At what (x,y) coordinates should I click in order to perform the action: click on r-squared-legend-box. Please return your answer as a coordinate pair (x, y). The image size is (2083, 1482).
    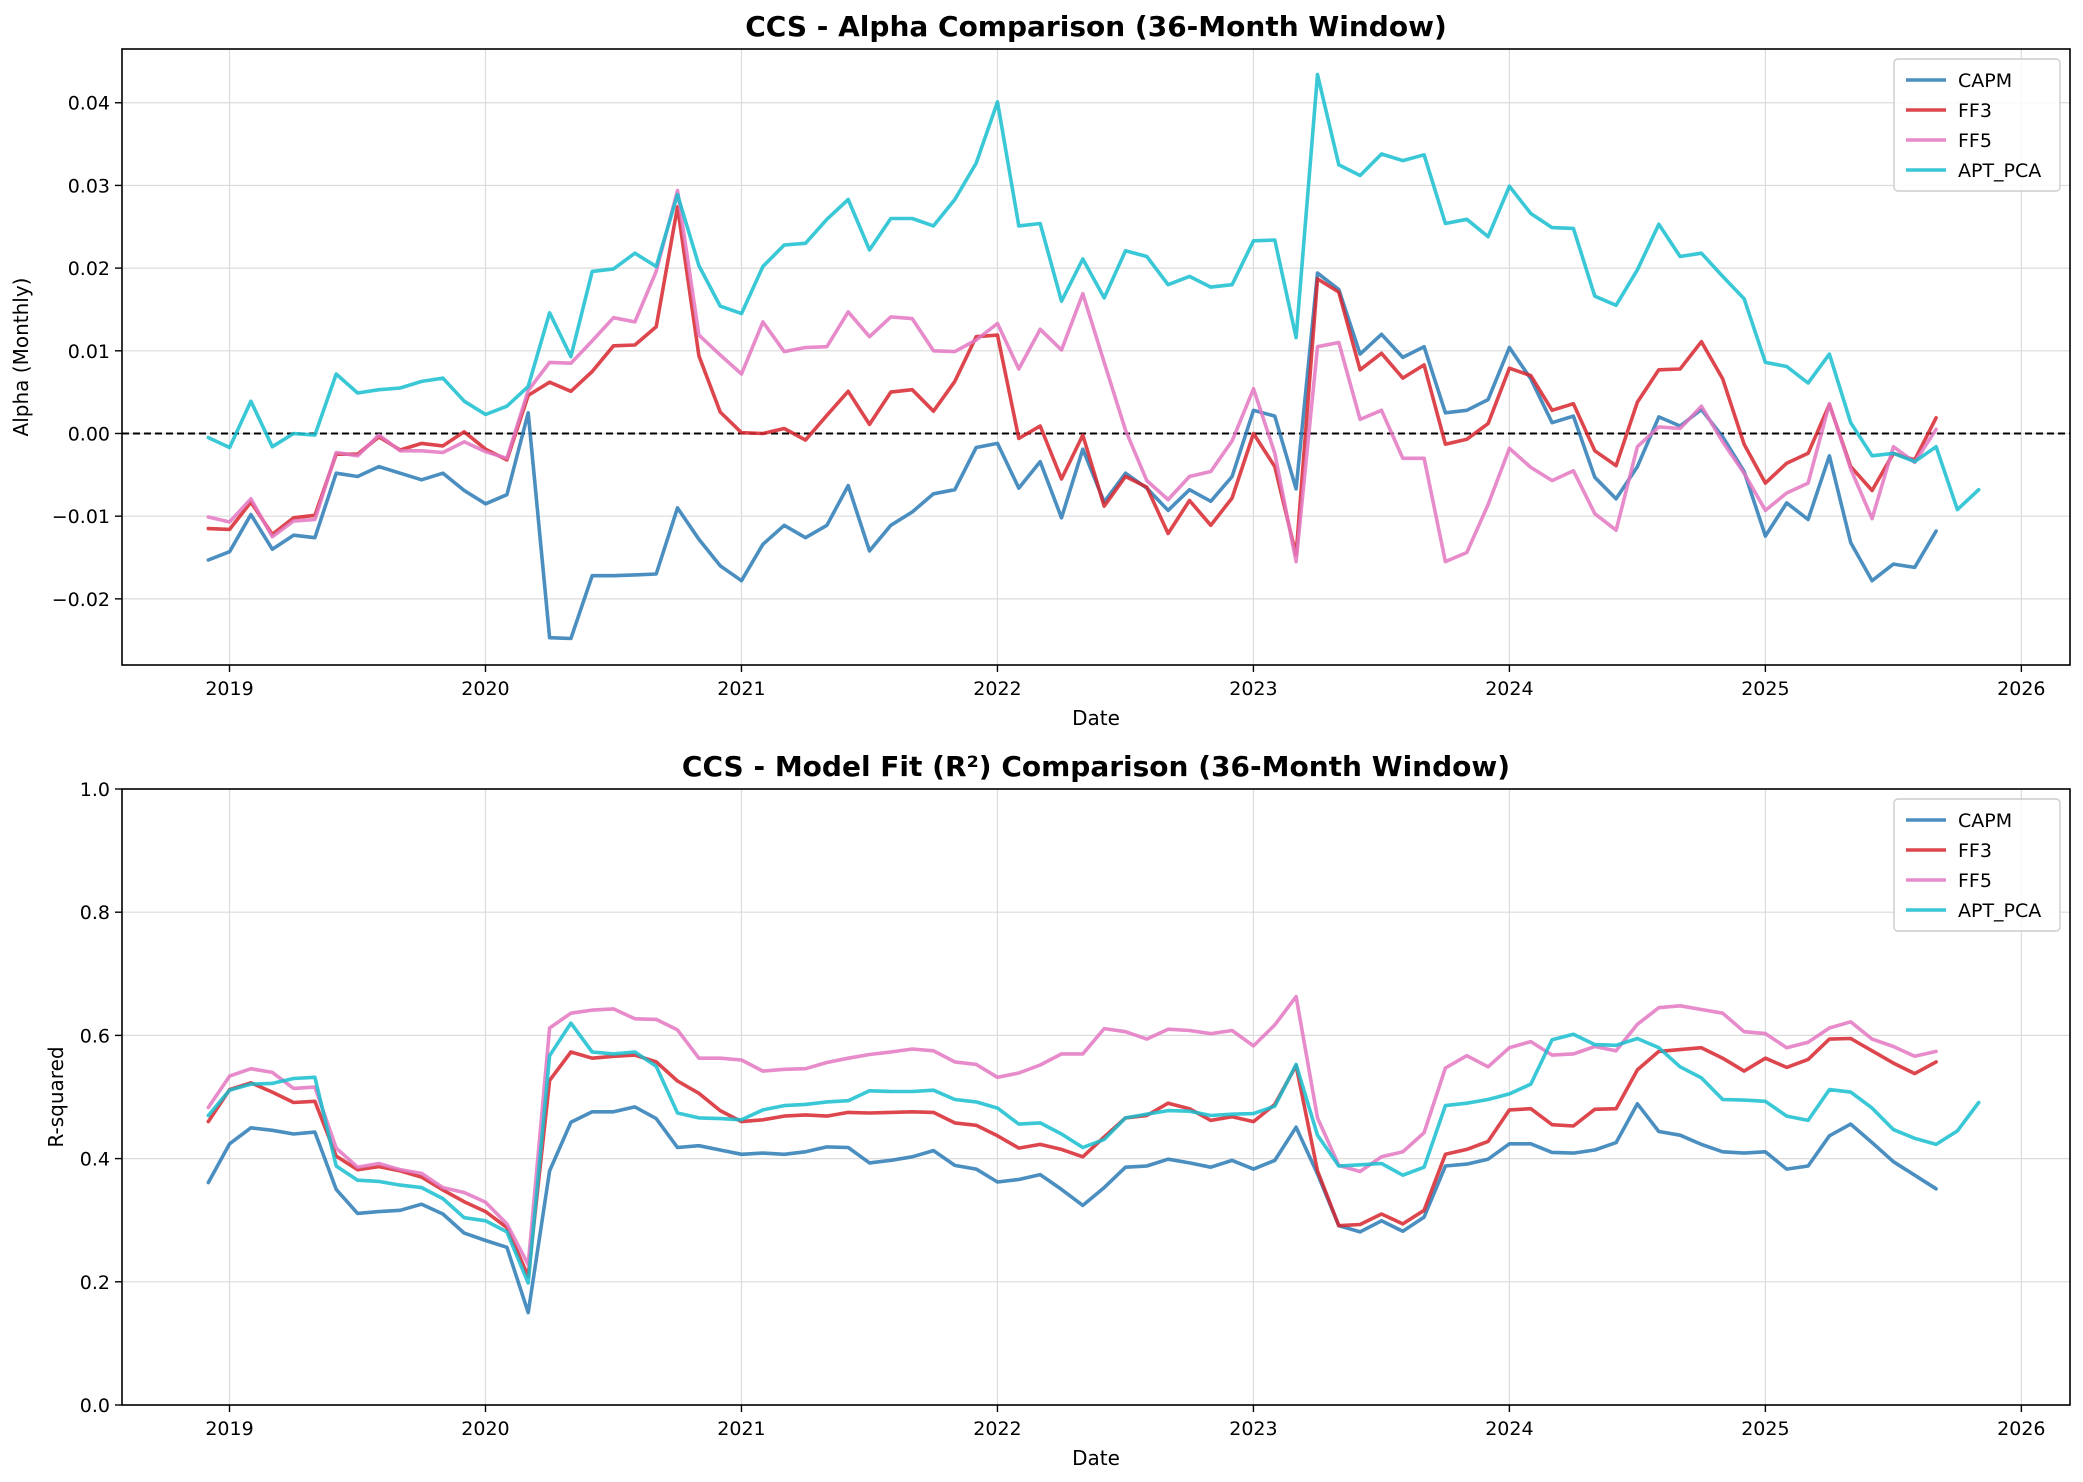
    Looking at the image, I should click on (1977, 865).